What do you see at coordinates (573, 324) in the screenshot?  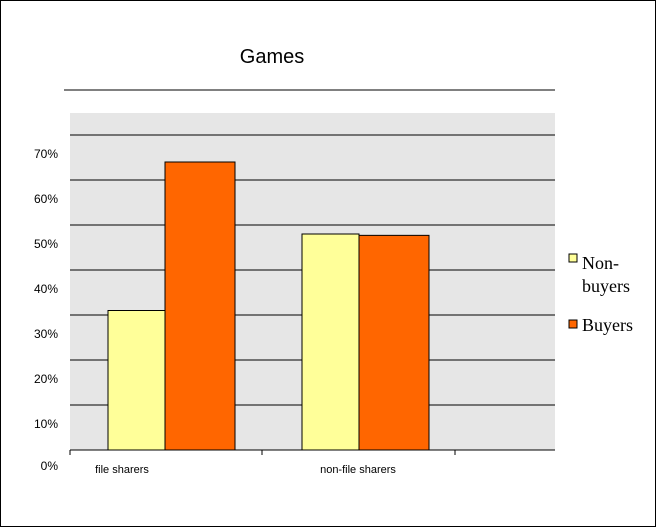 I see `legend-swatch-buyers` at bounding box center [573, 324].